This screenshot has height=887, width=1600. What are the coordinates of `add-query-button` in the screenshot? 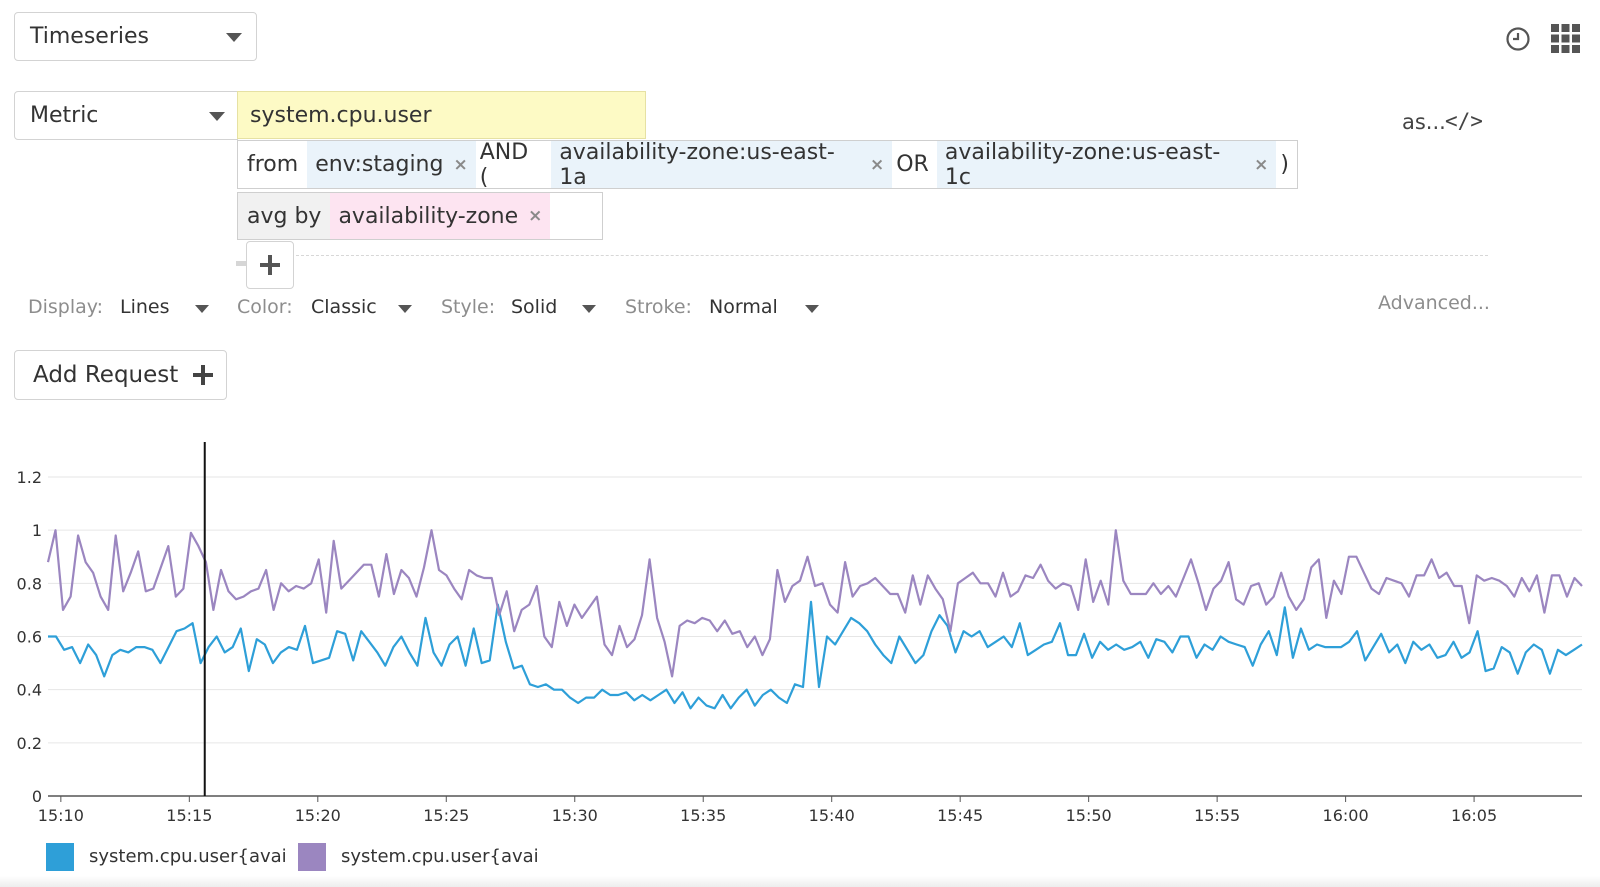 It's located at (270, 265).